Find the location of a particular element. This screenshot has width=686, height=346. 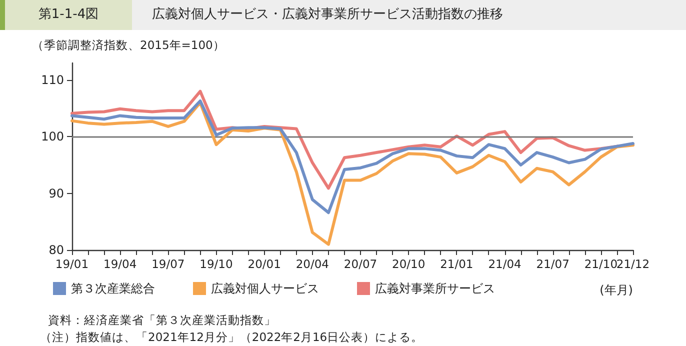

y-tick-label: 90 is located at coordinates (56, 193).